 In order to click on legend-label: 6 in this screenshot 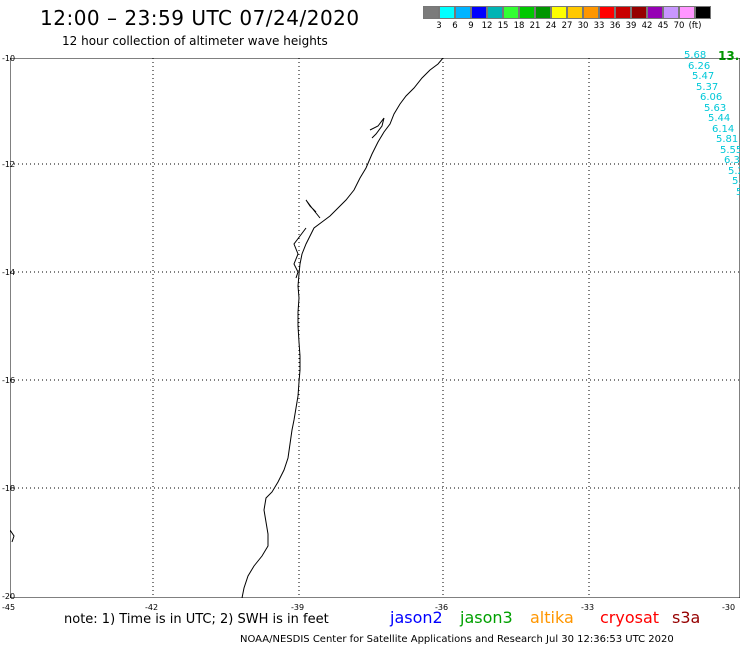, I will do `click(455, 26)`.